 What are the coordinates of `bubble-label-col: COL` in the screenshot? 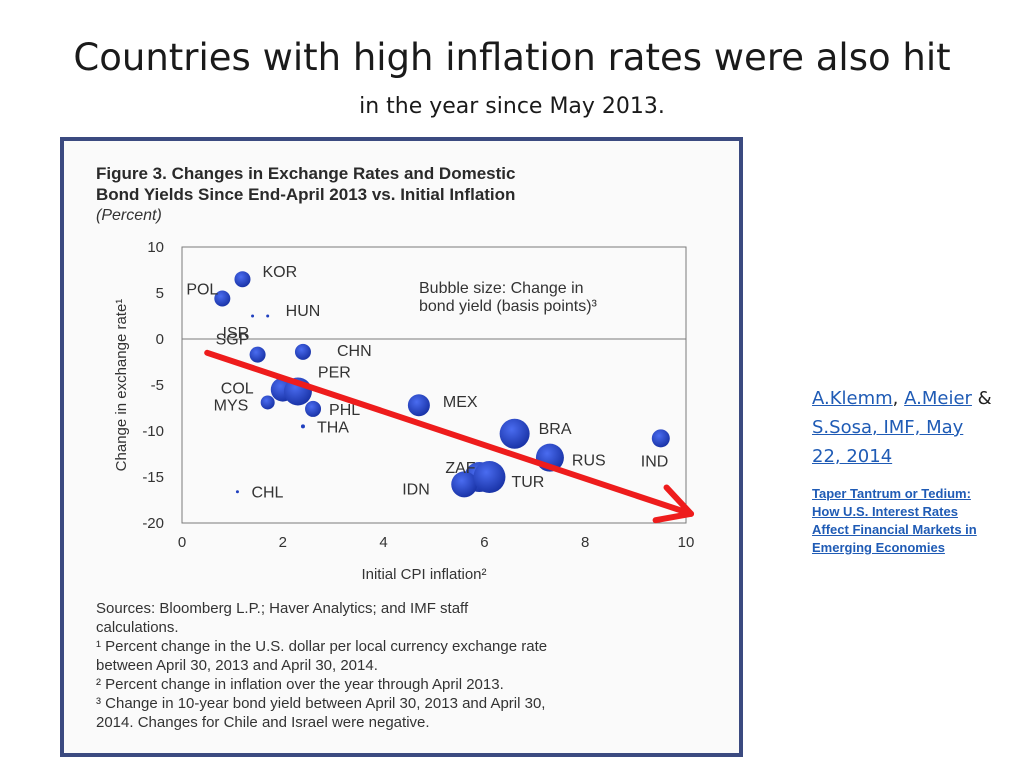 It's located at (237, 389).